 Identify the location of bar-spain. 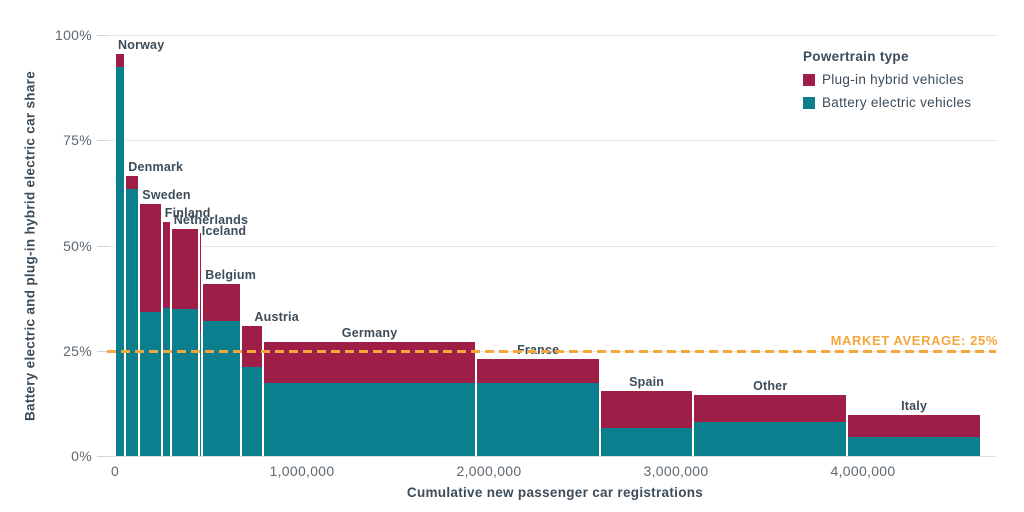
(647, 423).